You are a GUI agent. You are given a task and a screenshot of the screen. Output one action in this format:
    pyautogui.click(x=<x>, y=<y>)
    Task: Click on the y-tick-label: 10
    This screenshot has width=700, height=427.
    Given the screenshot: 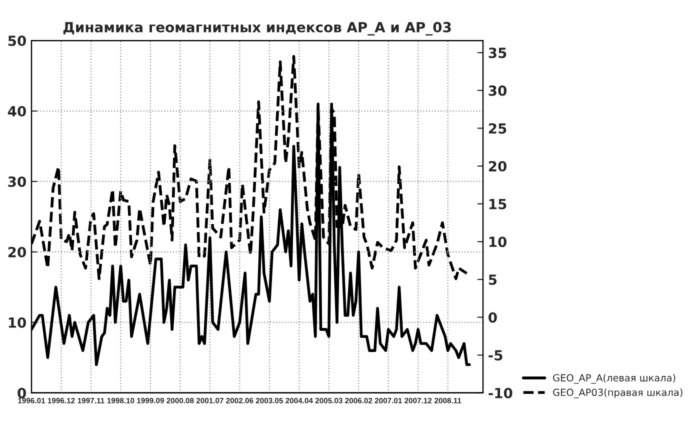 What is the action you would take?
    pyautogui.click(x=17, y=322)
    